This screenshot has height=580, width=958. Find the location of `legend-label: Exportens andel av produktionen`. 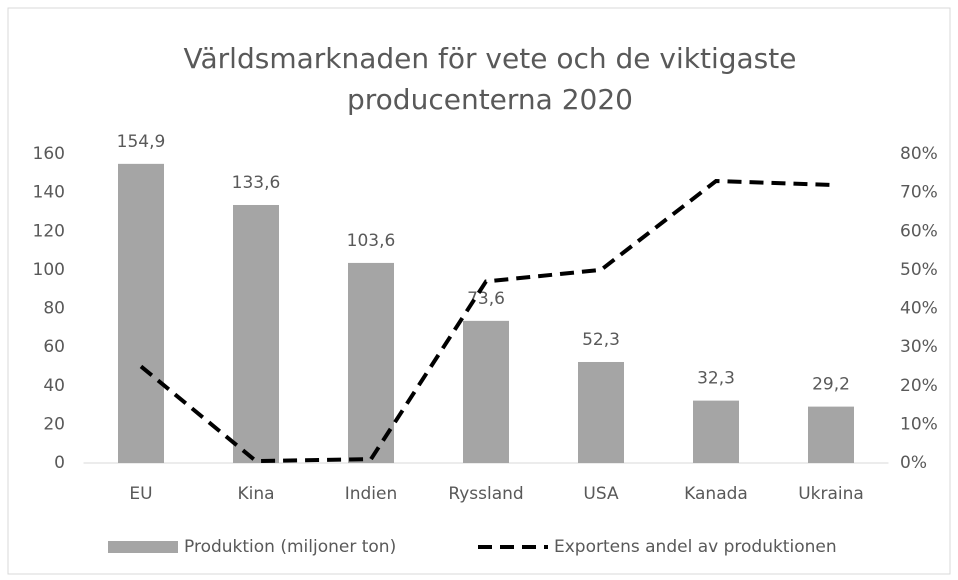

legend-label: Exportens andel av produktionen is located at coordinates (695, 547).